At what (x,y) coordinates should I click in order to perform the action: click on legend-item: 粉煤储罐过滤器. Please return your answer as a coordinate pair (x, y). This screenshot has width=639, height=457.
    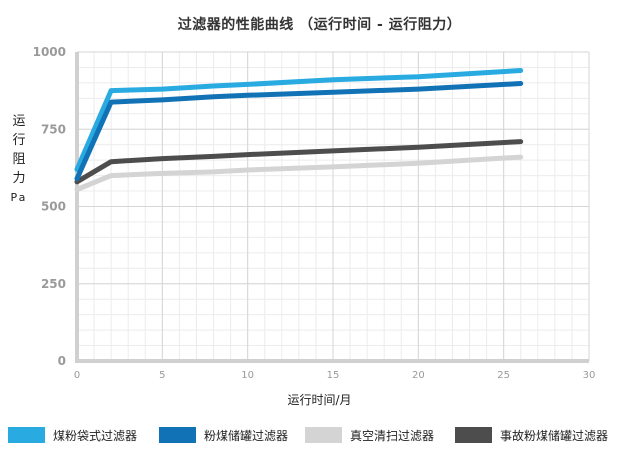
    Looking at the image, I should click on (223, 435).